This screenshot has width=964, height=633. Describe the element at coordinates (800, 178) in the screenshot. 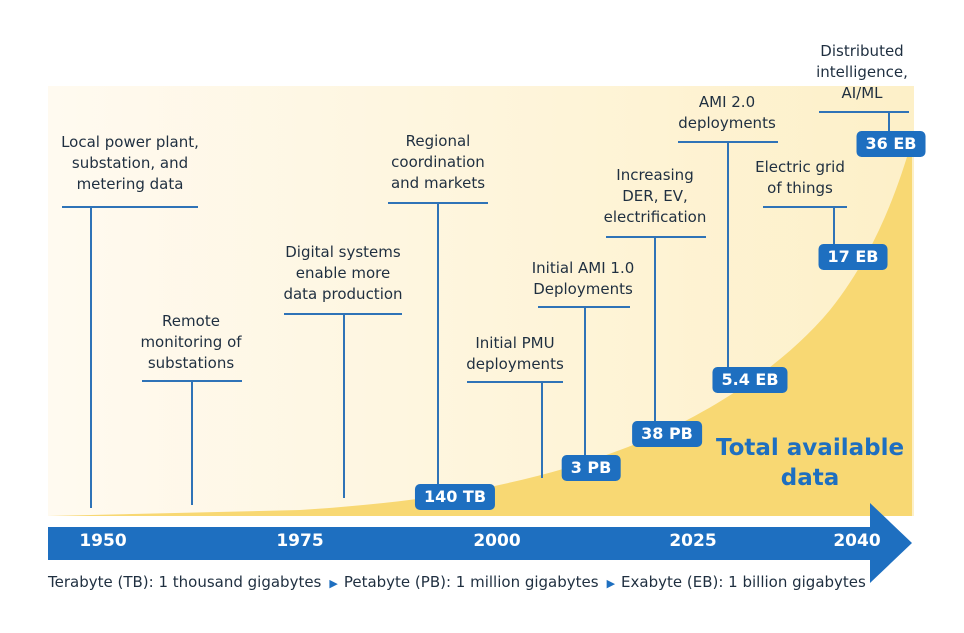

I see `milestone-electric-grid: Electric grid of things` at that location.